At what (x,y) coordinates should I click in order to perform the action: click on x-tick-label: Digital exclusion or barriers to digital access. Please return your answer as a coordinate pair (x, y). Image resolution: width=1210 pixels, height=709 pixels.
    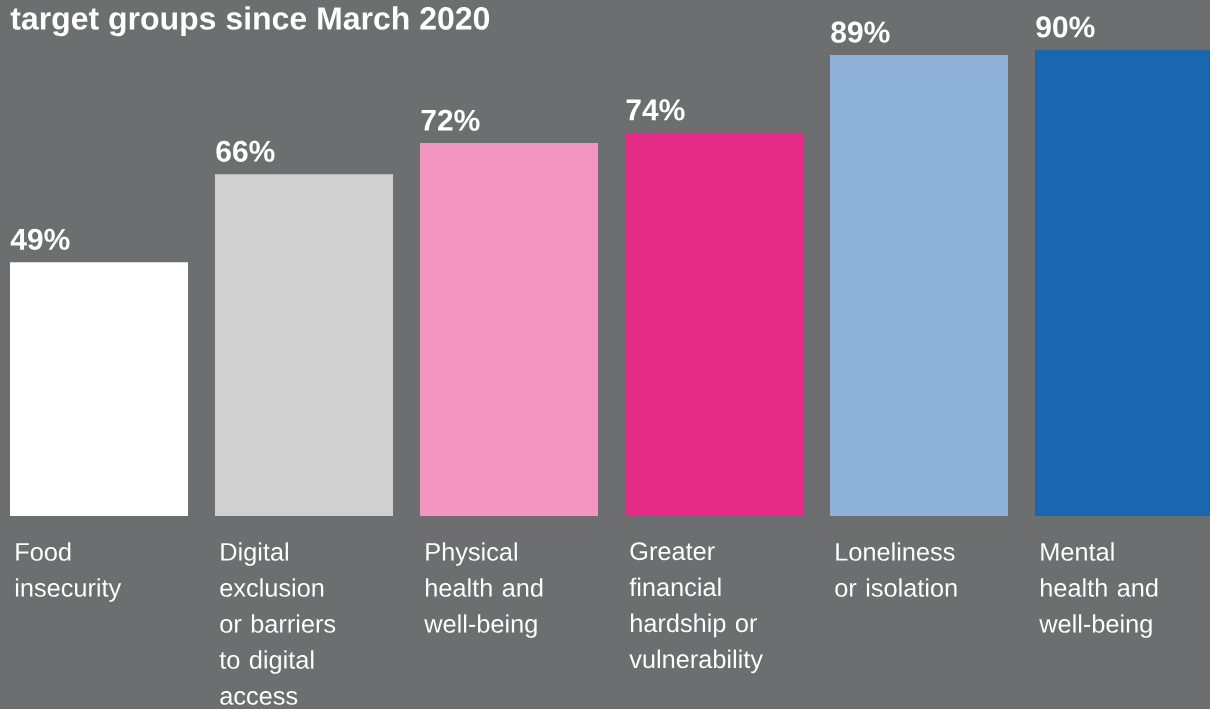
    Looking at the image, I should click on (277, 623).